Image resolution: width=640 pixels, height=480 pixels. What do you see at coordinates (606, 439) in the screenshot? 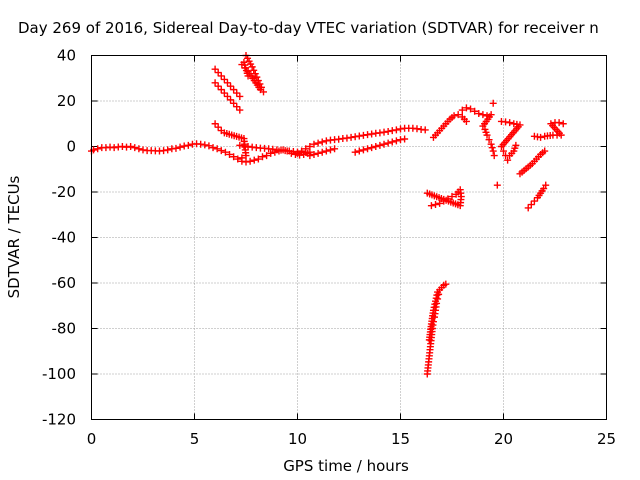
I see `x-tick-label: 25` at bounding box center [606, 439].